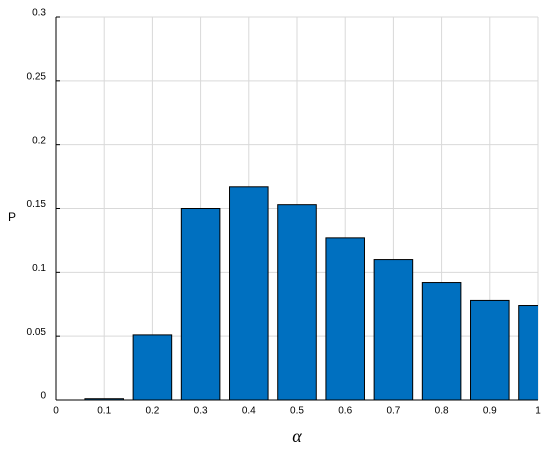  Describe the element at coordinates (43, 396) in the screenshot. I see `y-tick-label: 0` at that location.